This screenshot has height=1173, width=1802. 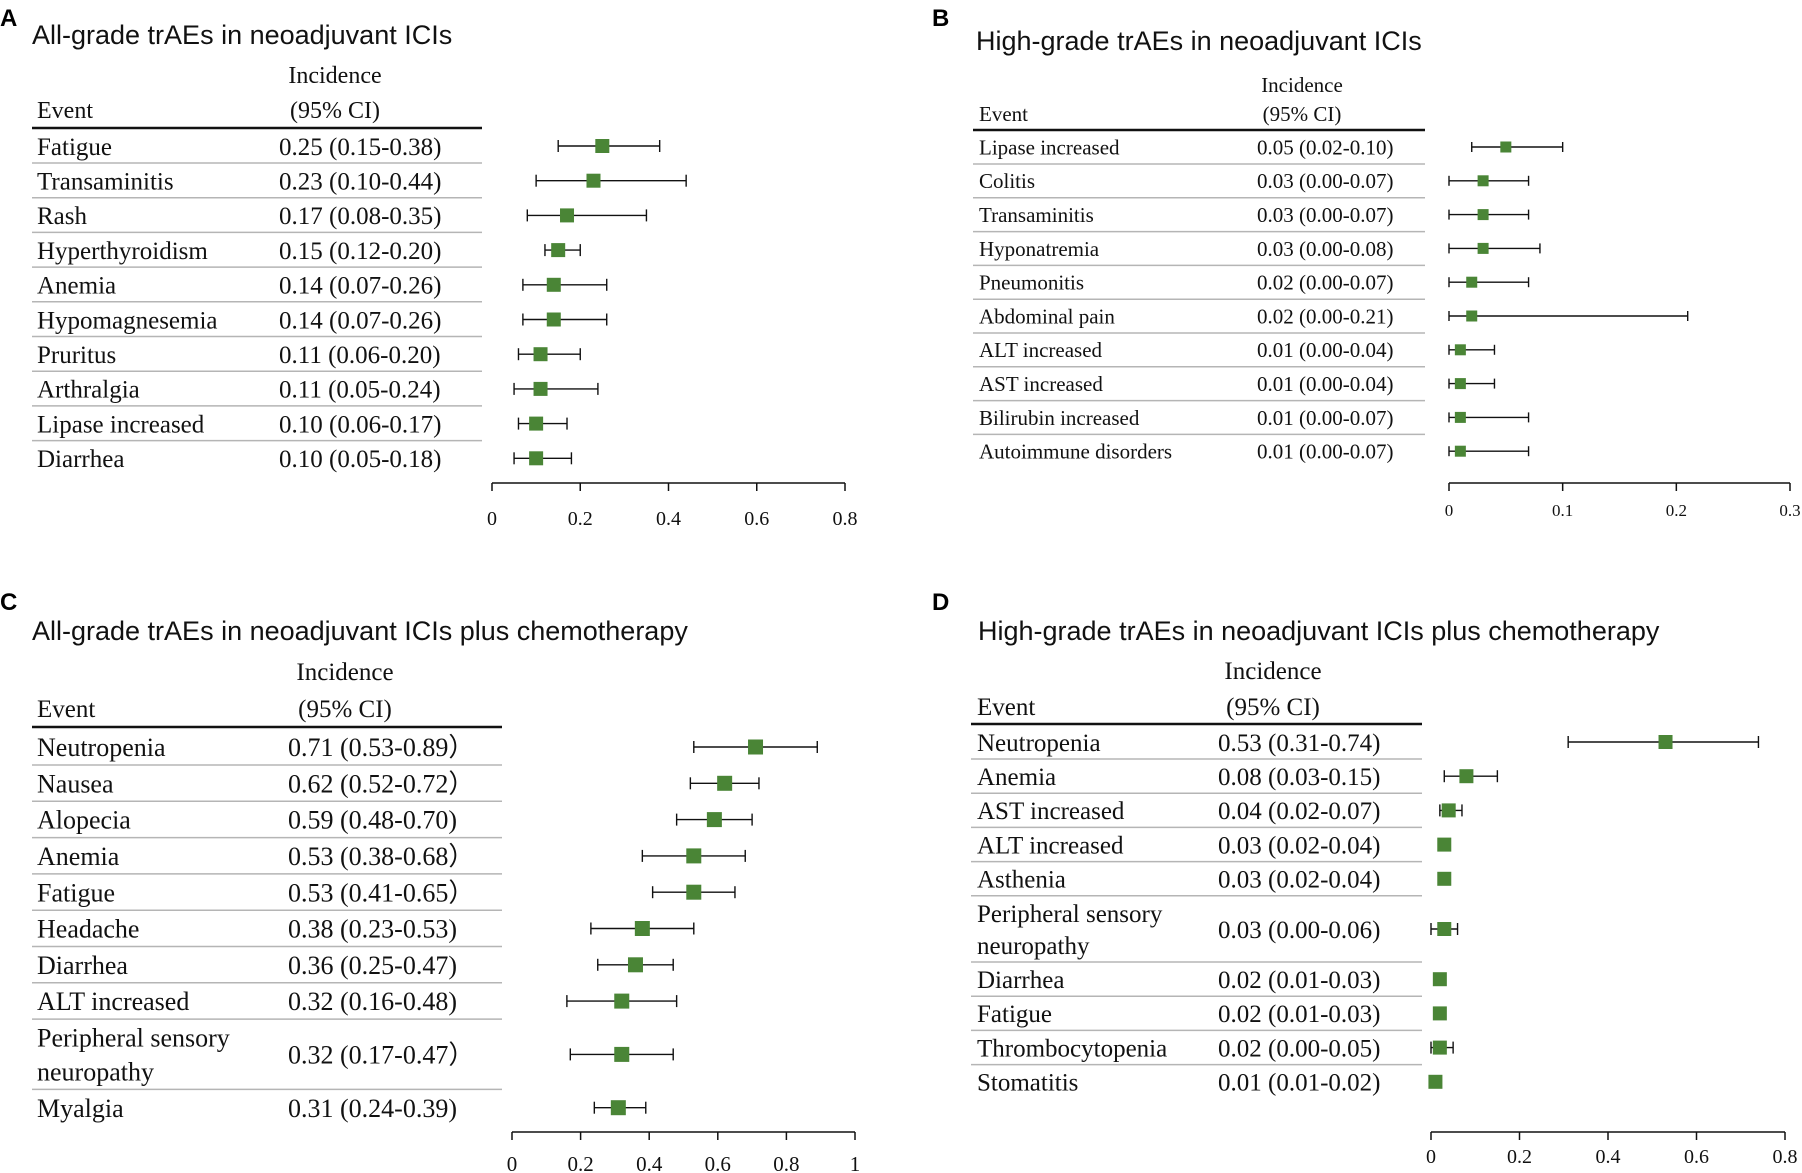 I want to click on incidence-ci-value: 0.59 (0.48-0.70), so click(x=372, y=820).